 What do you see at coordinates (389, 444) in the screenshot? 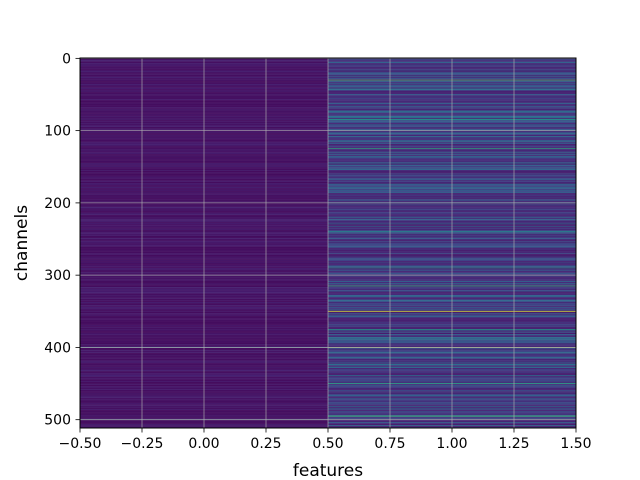
I see `x-tick-label: 0.75` at bounding box center [389, 444].